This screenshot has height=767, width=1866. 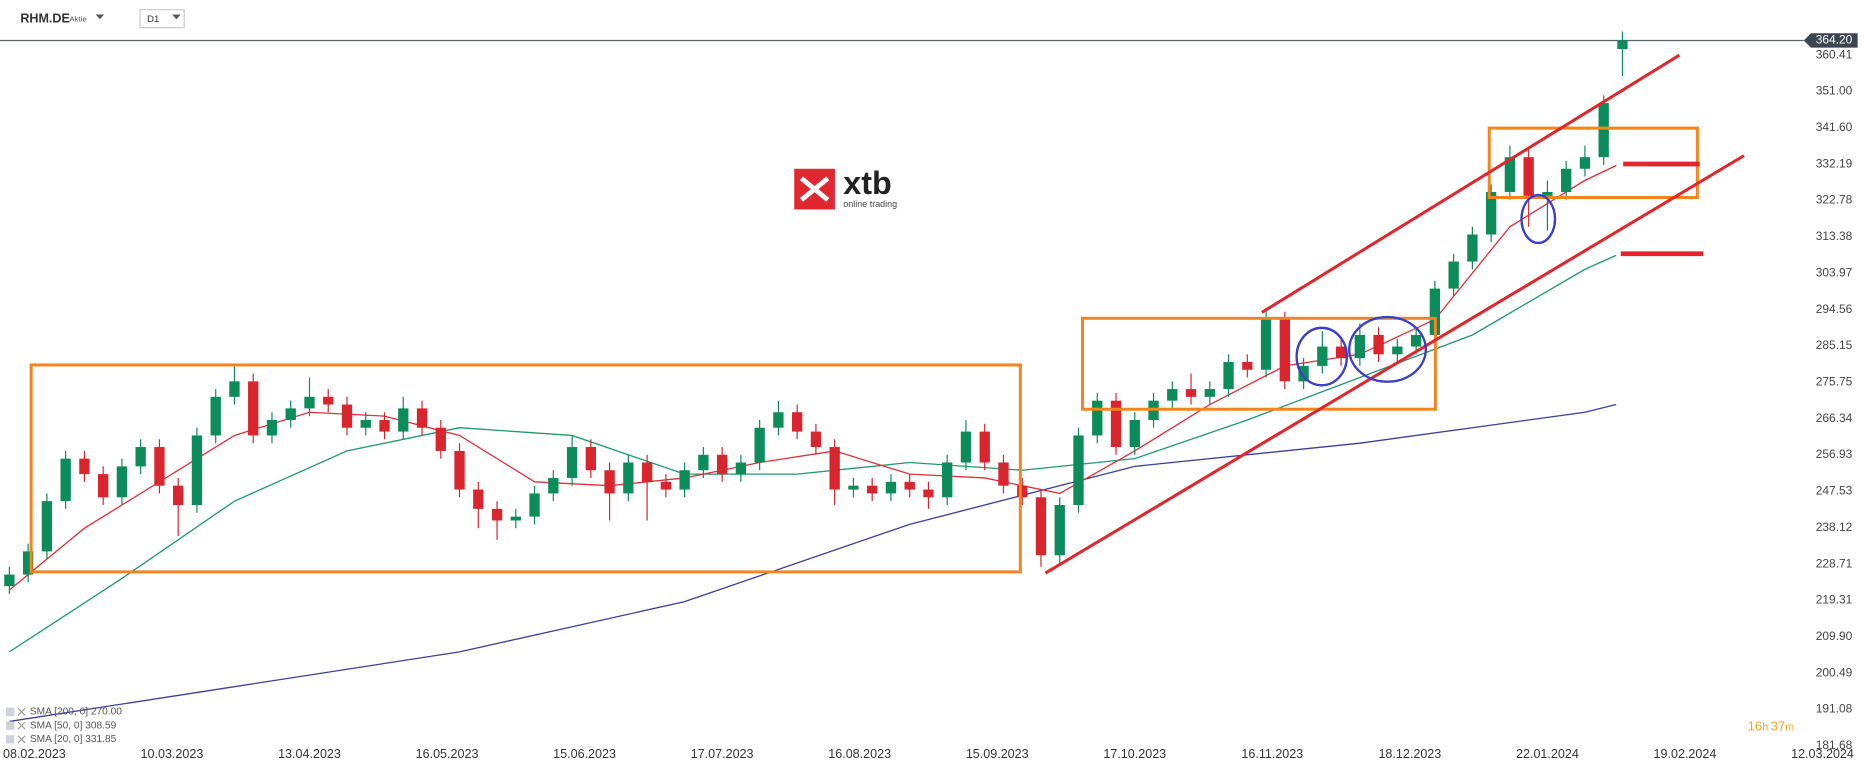 I want to click on x-tick-label: 17.07.2023, so click(x=722, y=754).